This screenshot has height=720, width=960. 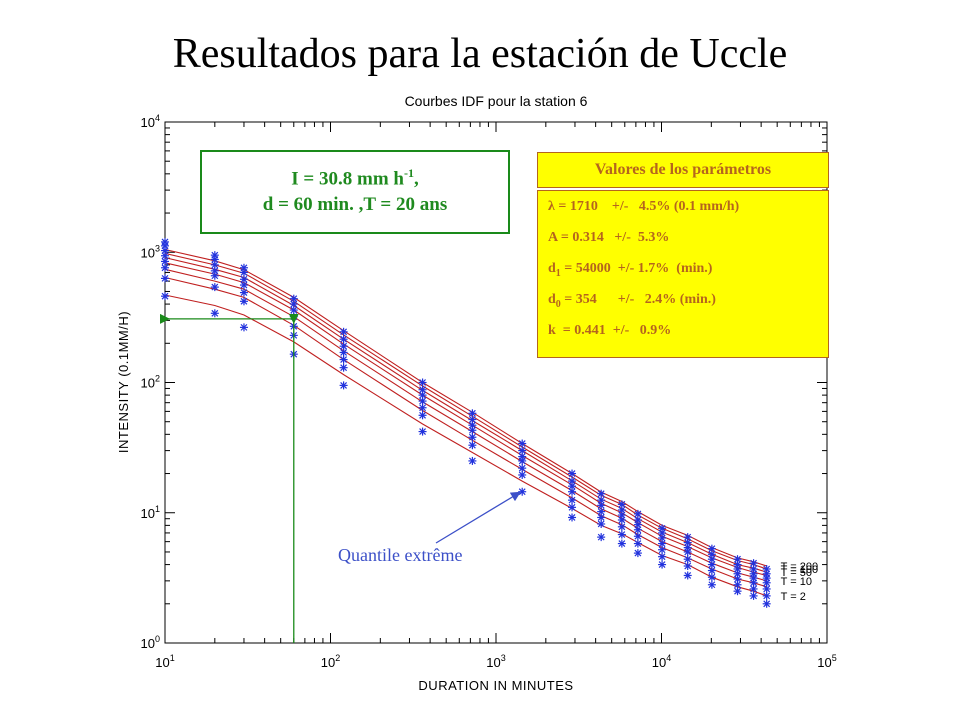 What do you see at coordinates (495, 685) in the screenshot?
I see `x-axis-label: DURATION IN MINUTES` at bounding box center [495, 685].